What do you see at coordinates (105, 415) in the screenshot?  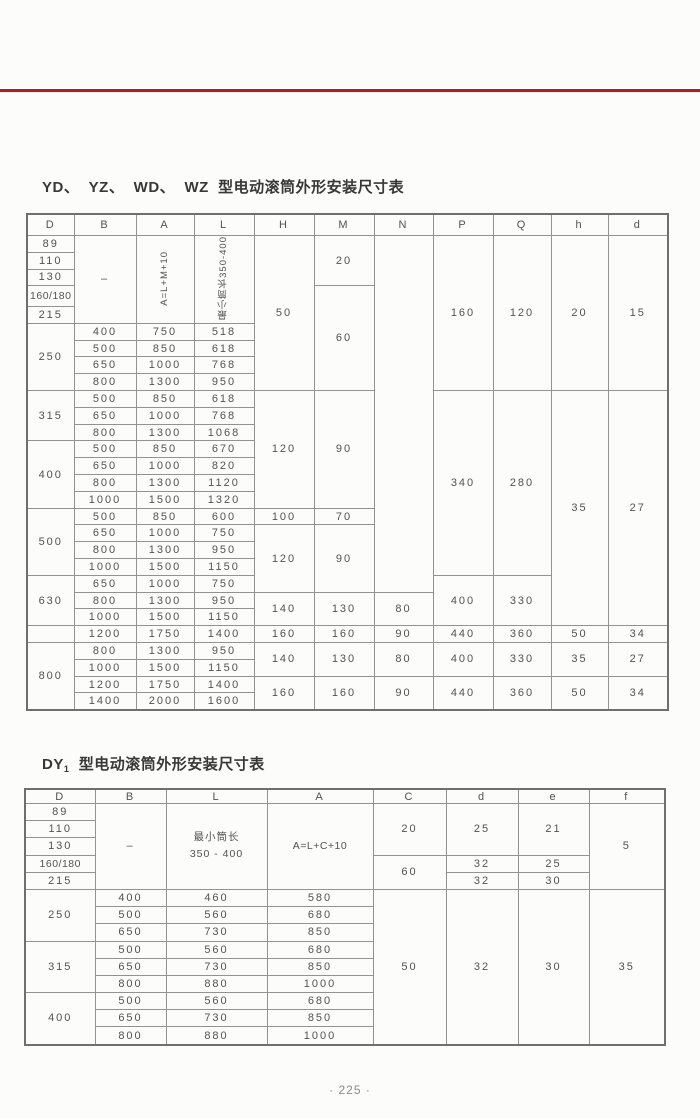 I see `cell: 650` at bounding box center [105, 415].